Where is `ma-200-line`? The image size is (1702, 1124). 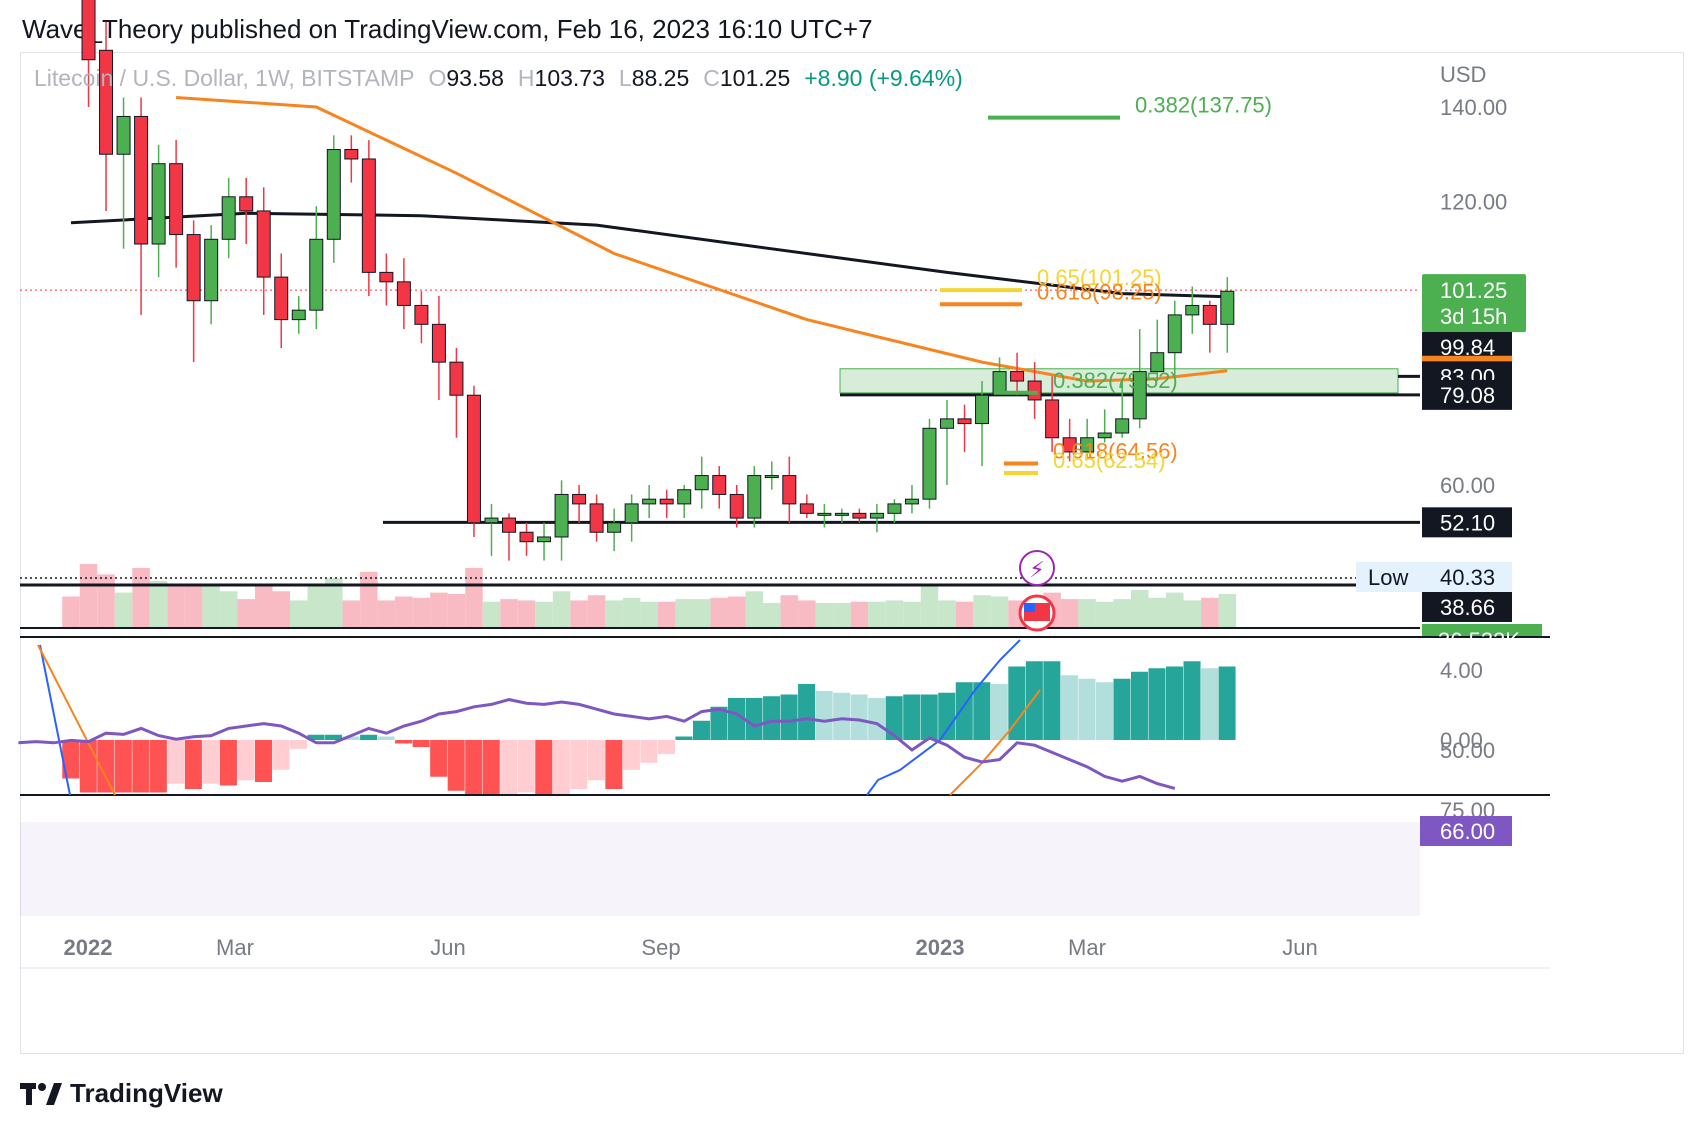
ma-200-line is located at coordinates (649, 255).